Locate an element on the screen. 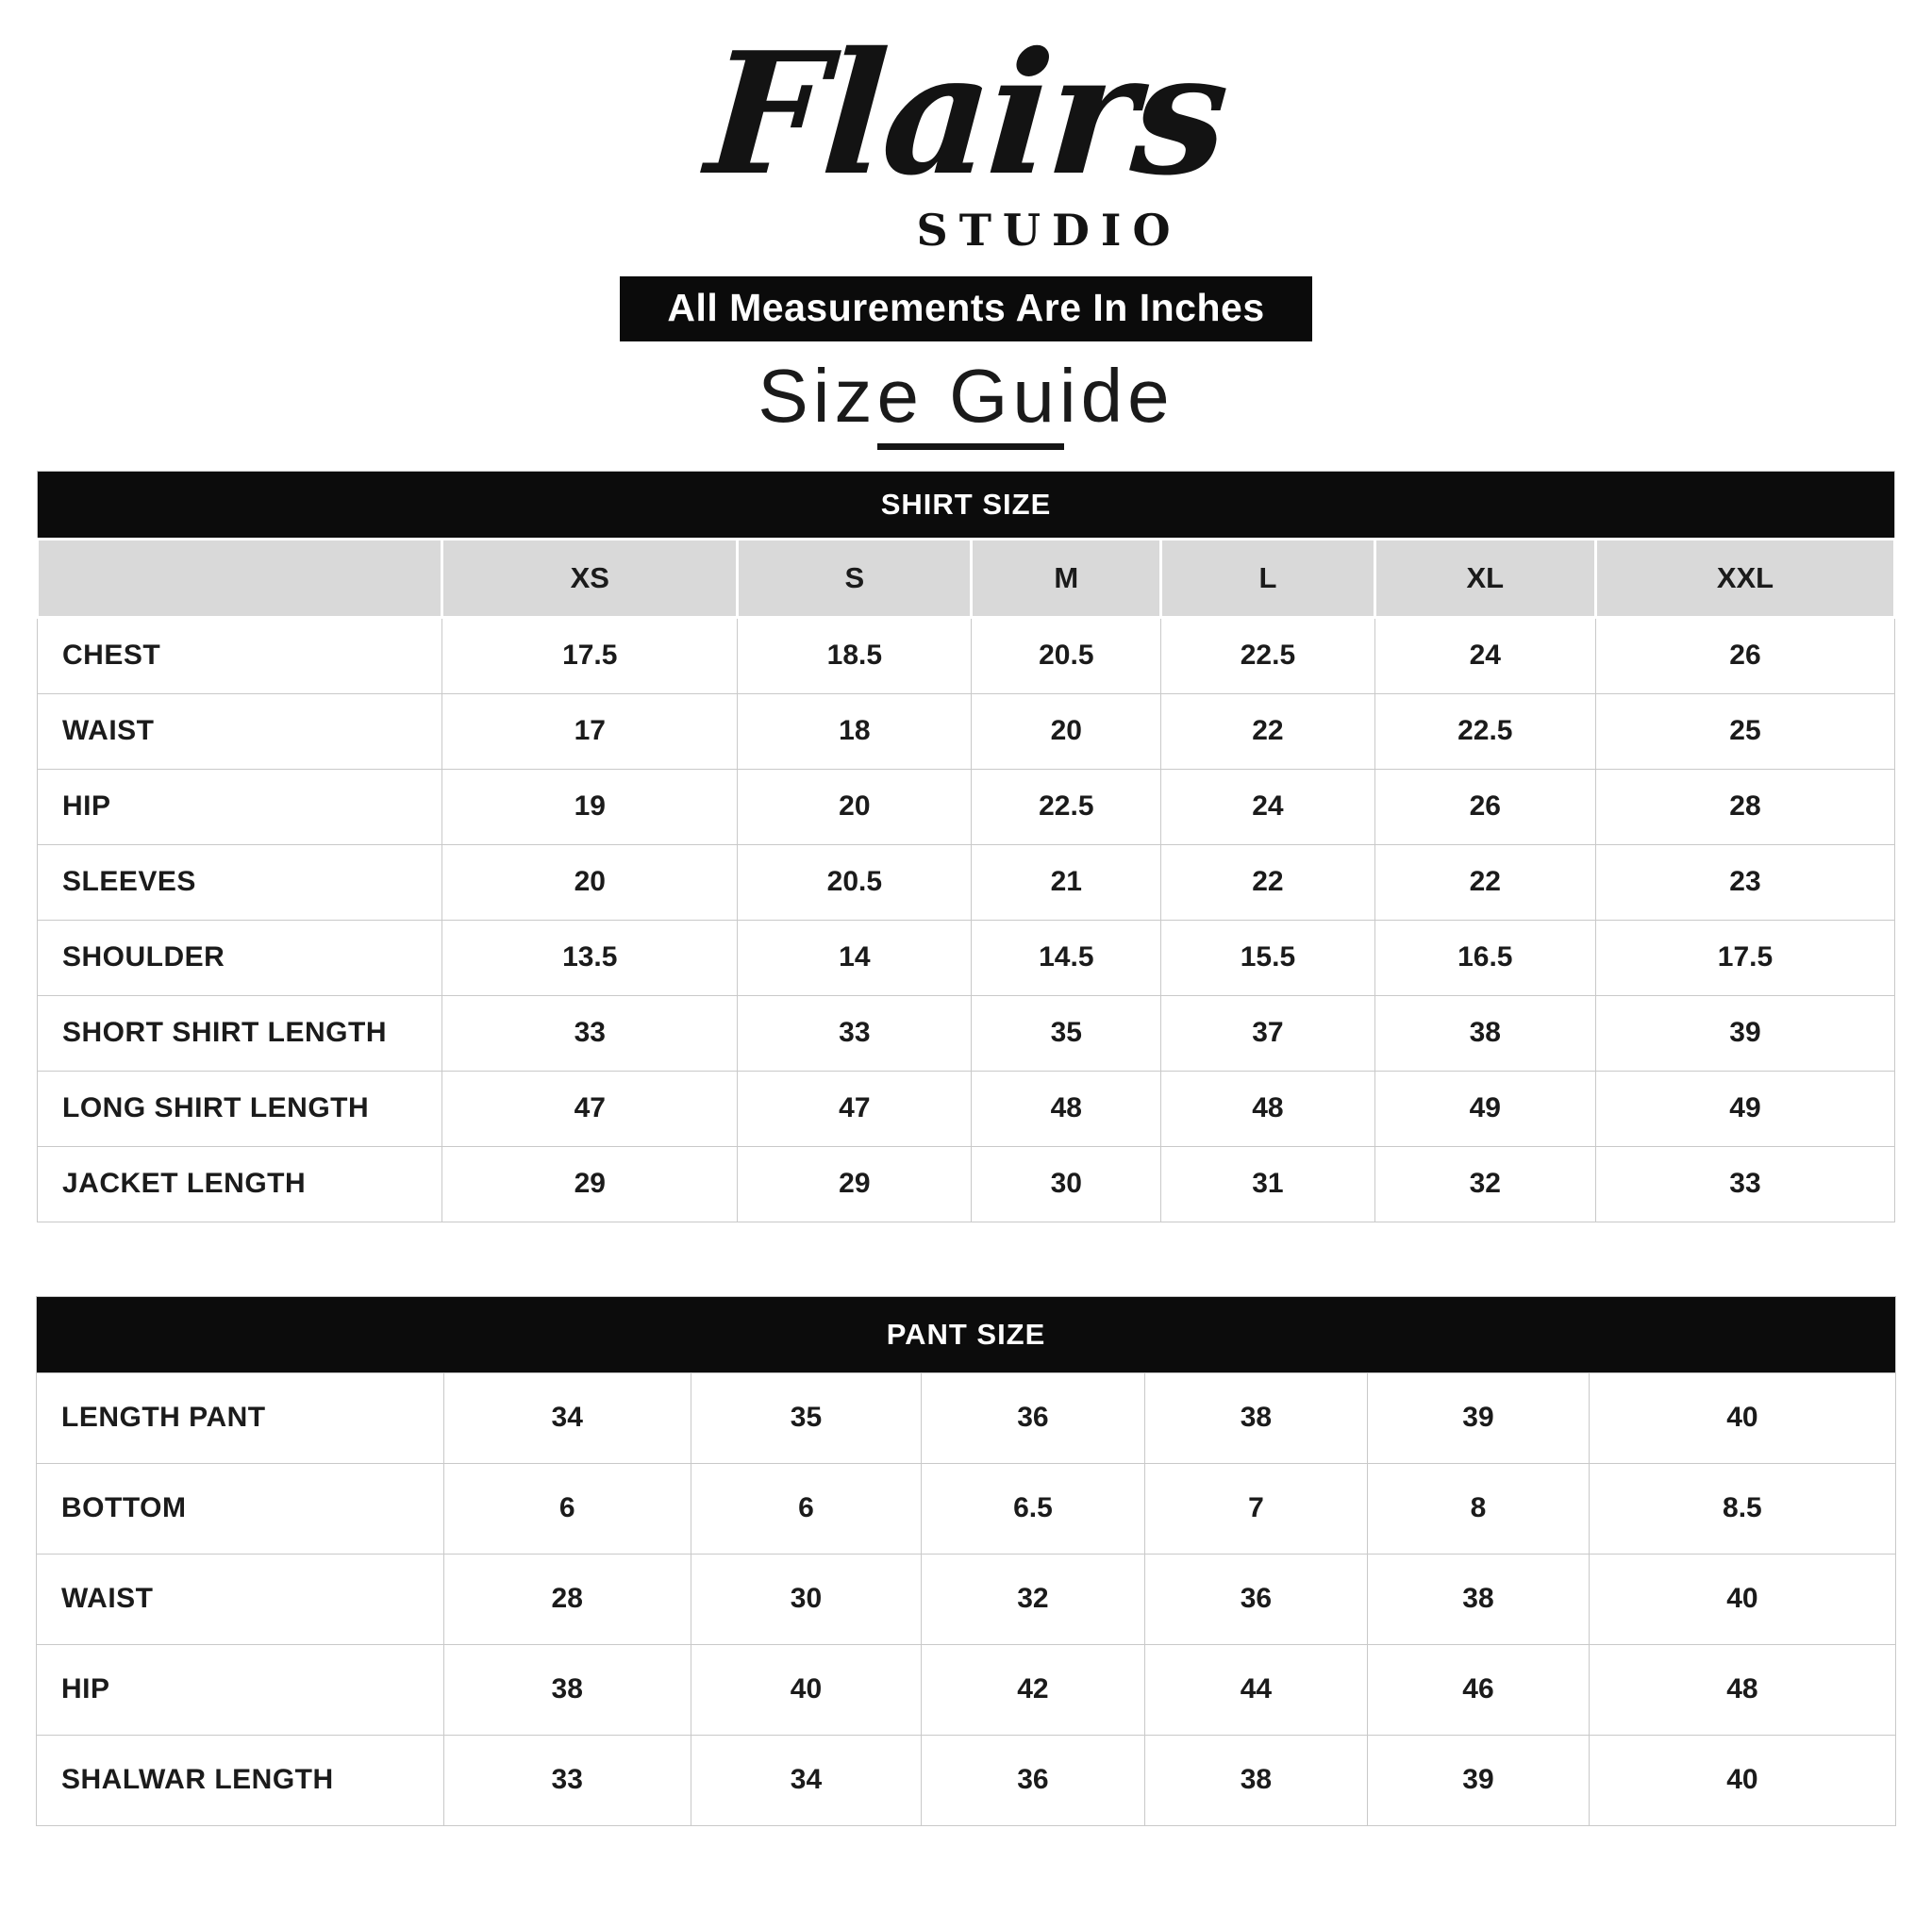  table-row: BOTTOM 6 6 6.5 7 8 8.5 is located at coordinates (967, 1508).